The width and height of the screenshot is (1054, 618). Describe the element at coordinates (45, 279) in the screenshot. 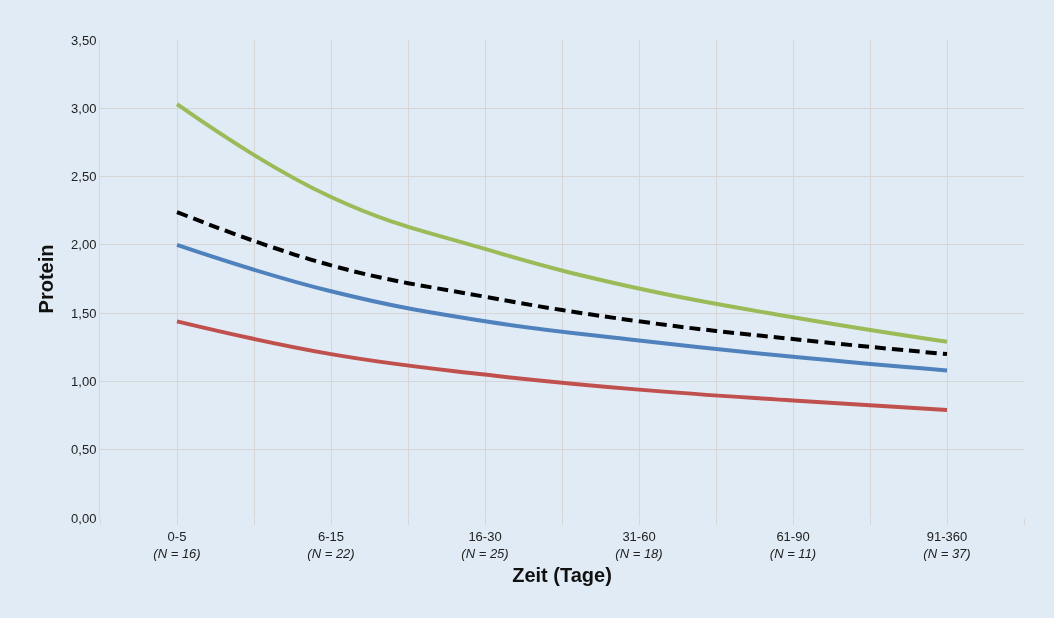

I see `y-axis-title: Protein` at that location.